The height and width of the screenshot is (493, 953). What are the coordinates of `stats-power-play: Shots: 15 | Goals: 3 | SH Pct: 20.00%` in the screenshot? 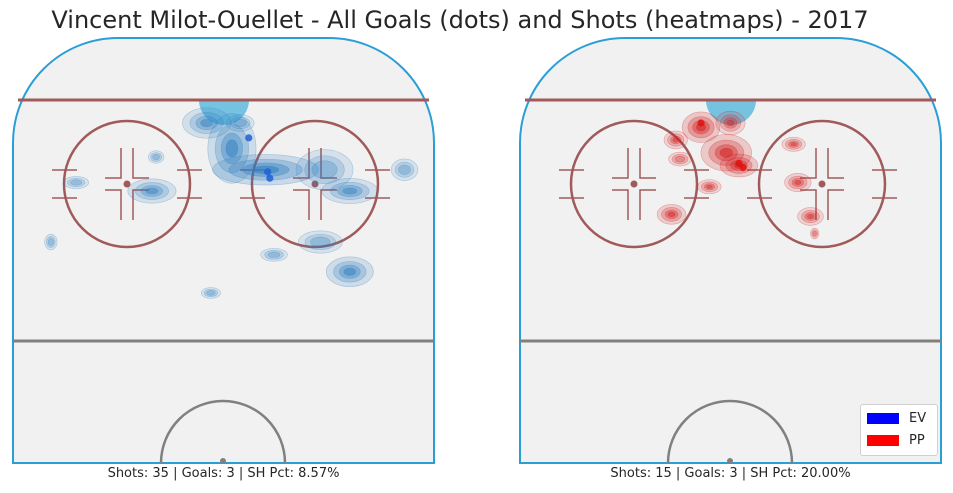 It's located at (730, 473).